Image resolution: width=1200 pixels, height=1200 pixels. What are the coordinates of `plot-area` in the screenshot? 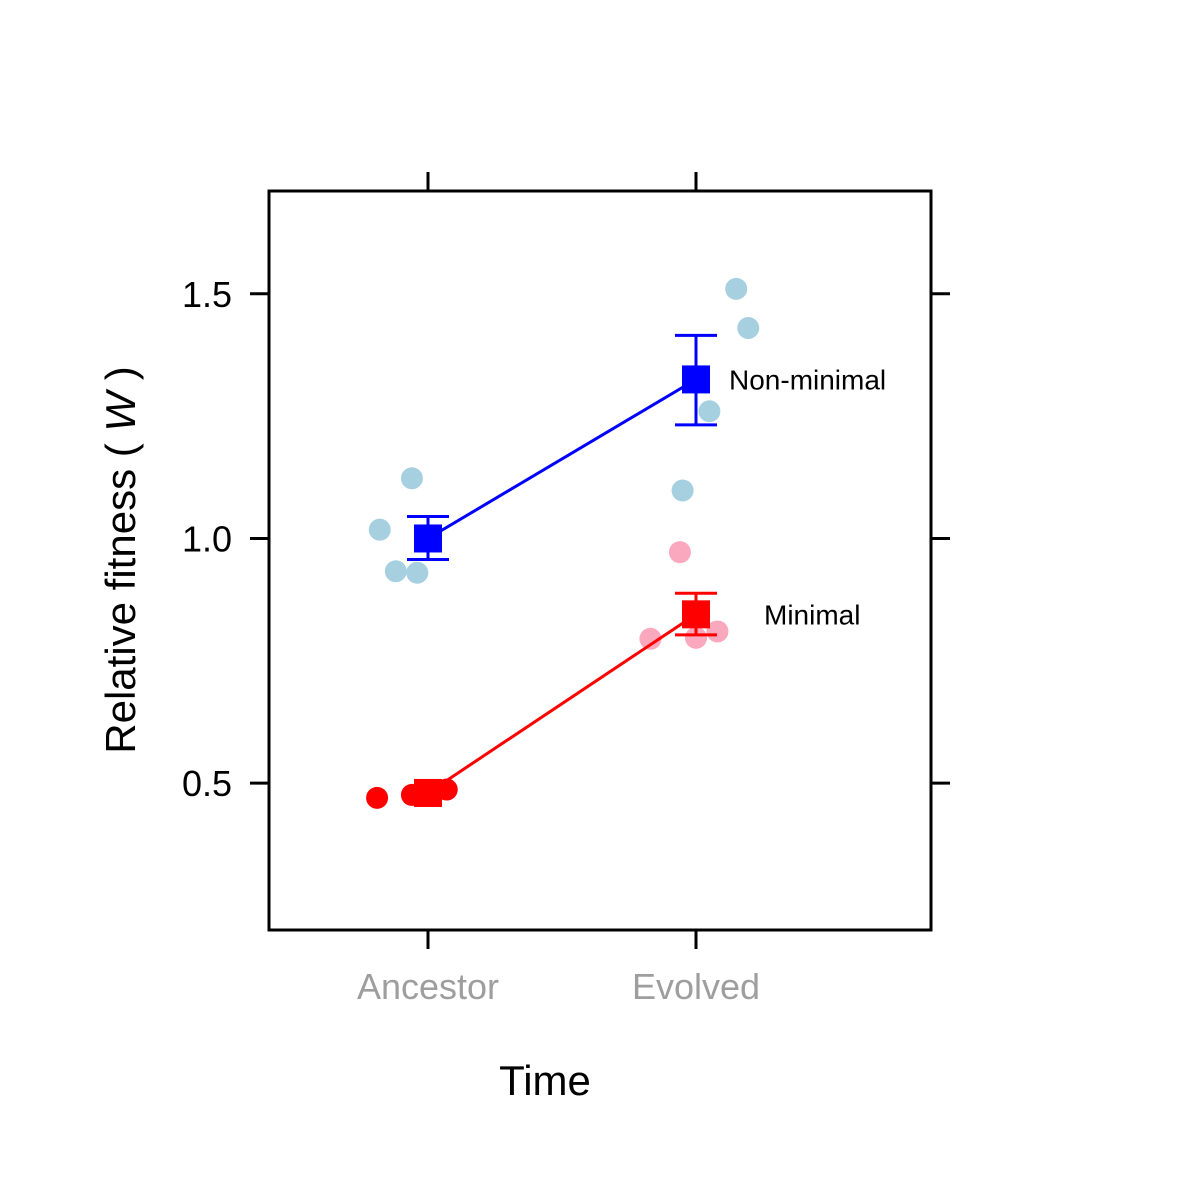 It's located at (563, 543).